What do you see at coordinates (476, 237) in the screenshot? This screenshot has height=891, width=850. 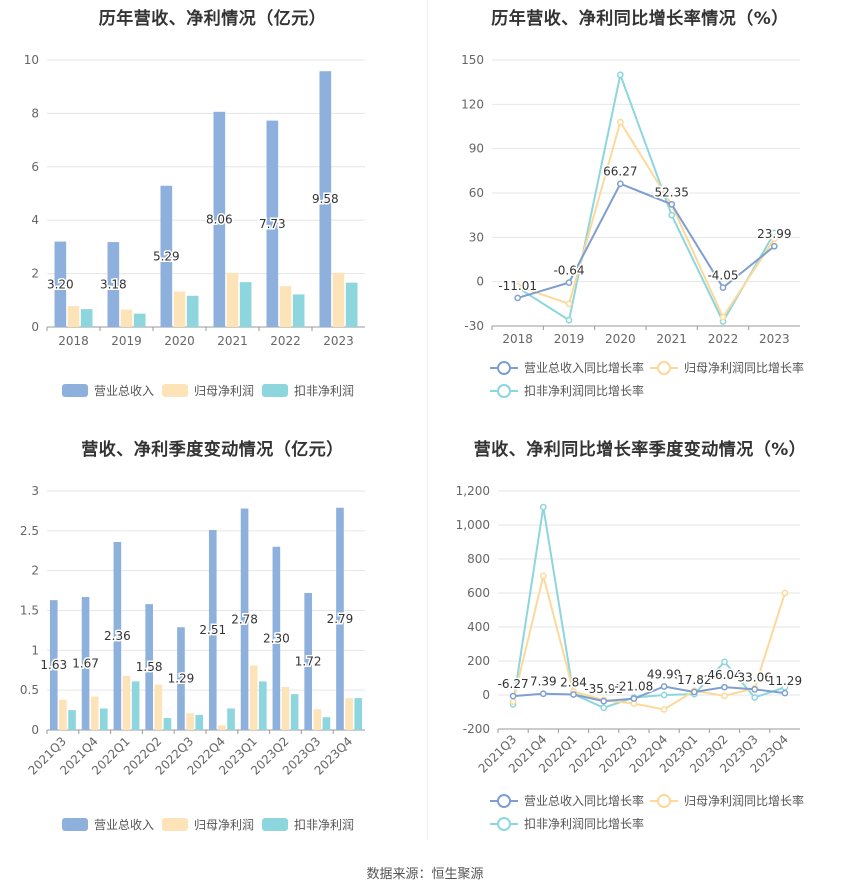 I see `y-tick-label: 30` at bounding box center [476, 237].